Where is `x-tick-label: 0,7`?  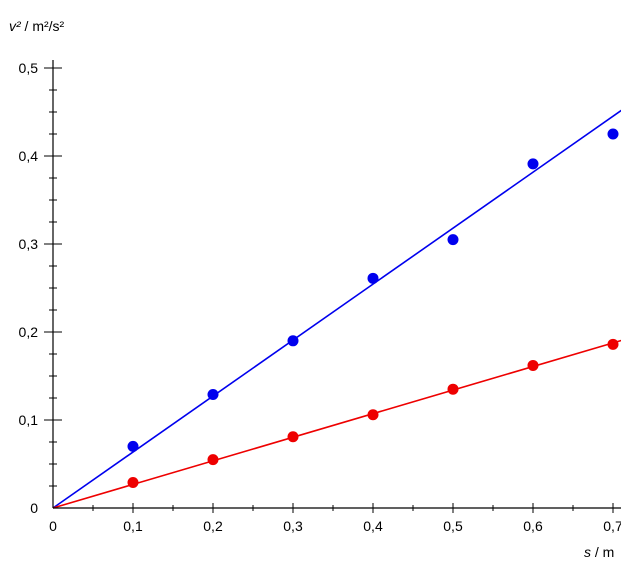 x-tick-label: 0,7 is located at coordinates (612, 526).